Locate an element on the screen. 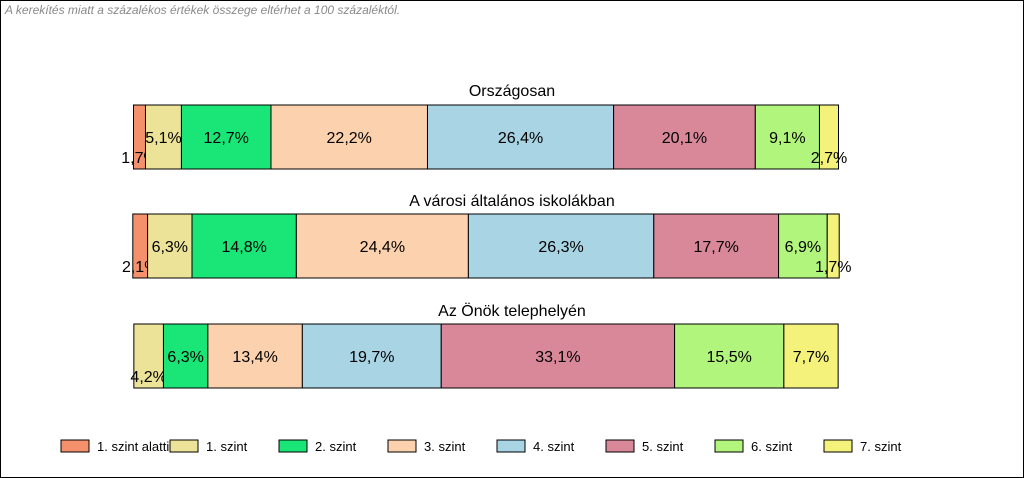 The image size is (1024, 478). legend-label: 2. szint is located at coordinates (336, 446).